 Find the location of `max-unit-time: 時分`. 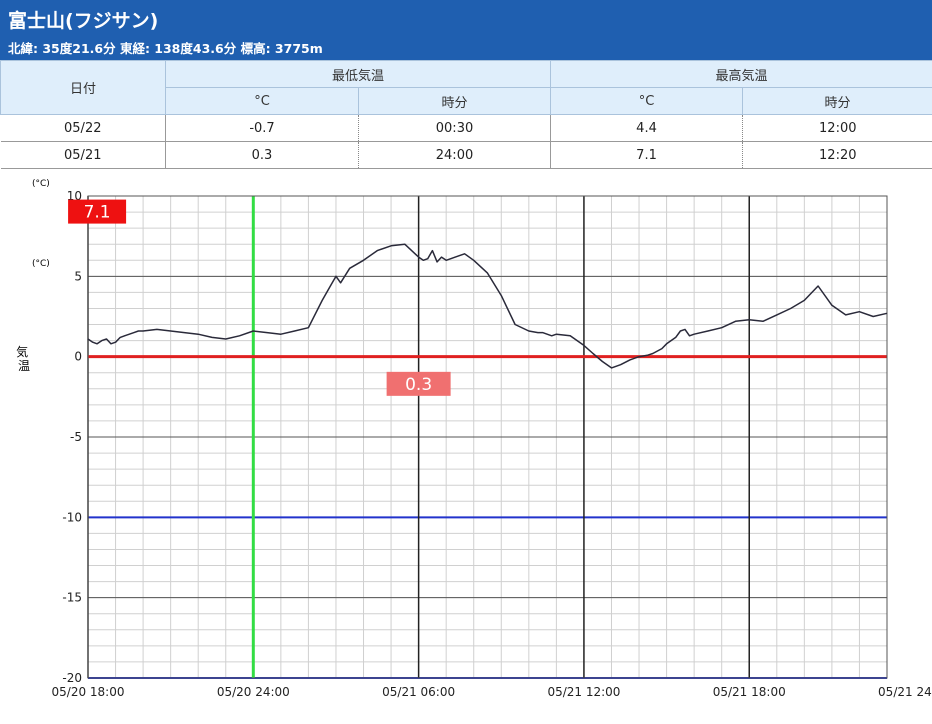

max-unit-time: 時分 is located at coordinates (837, 101).